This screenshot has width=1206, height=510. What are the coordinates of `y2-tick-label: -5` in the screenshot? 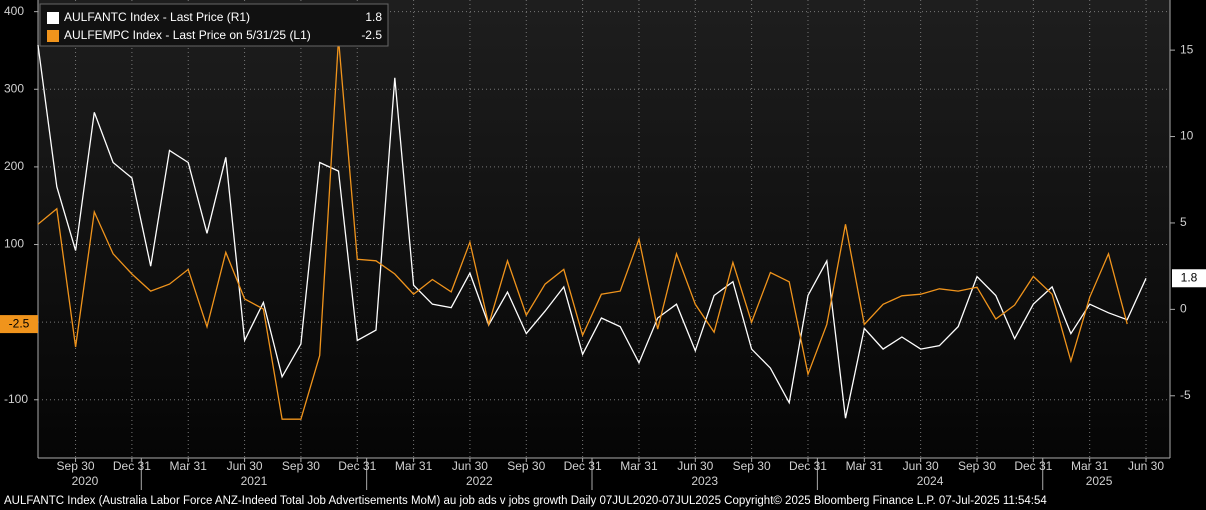 It's located at (1185, 395).